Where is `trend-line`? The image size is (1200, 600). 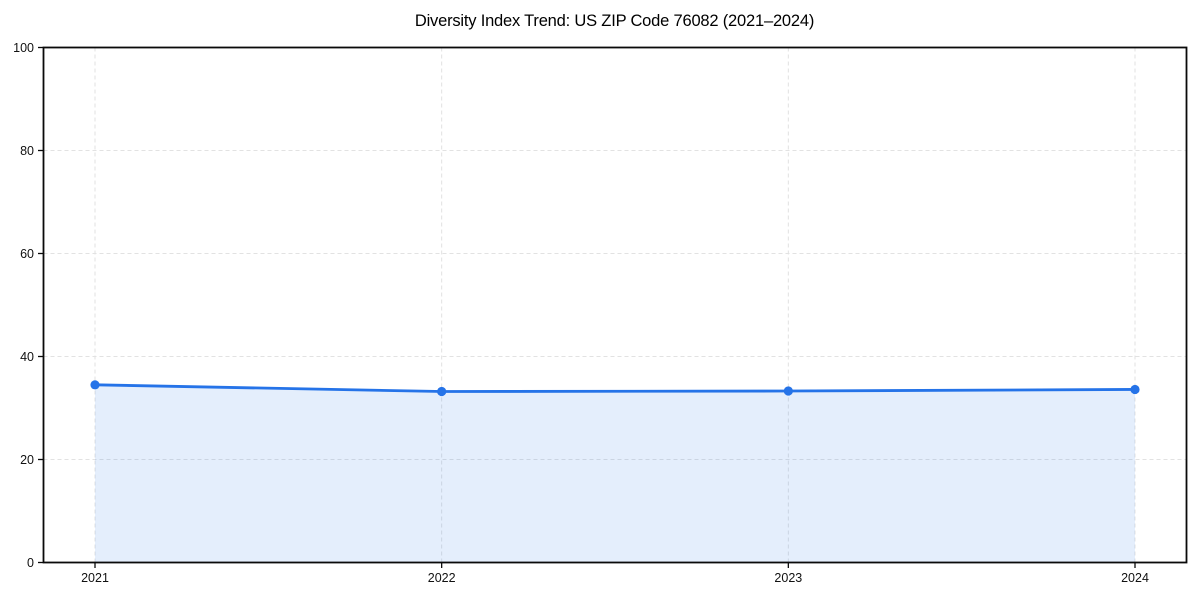 trend-line is located at coordinates (615, 388).